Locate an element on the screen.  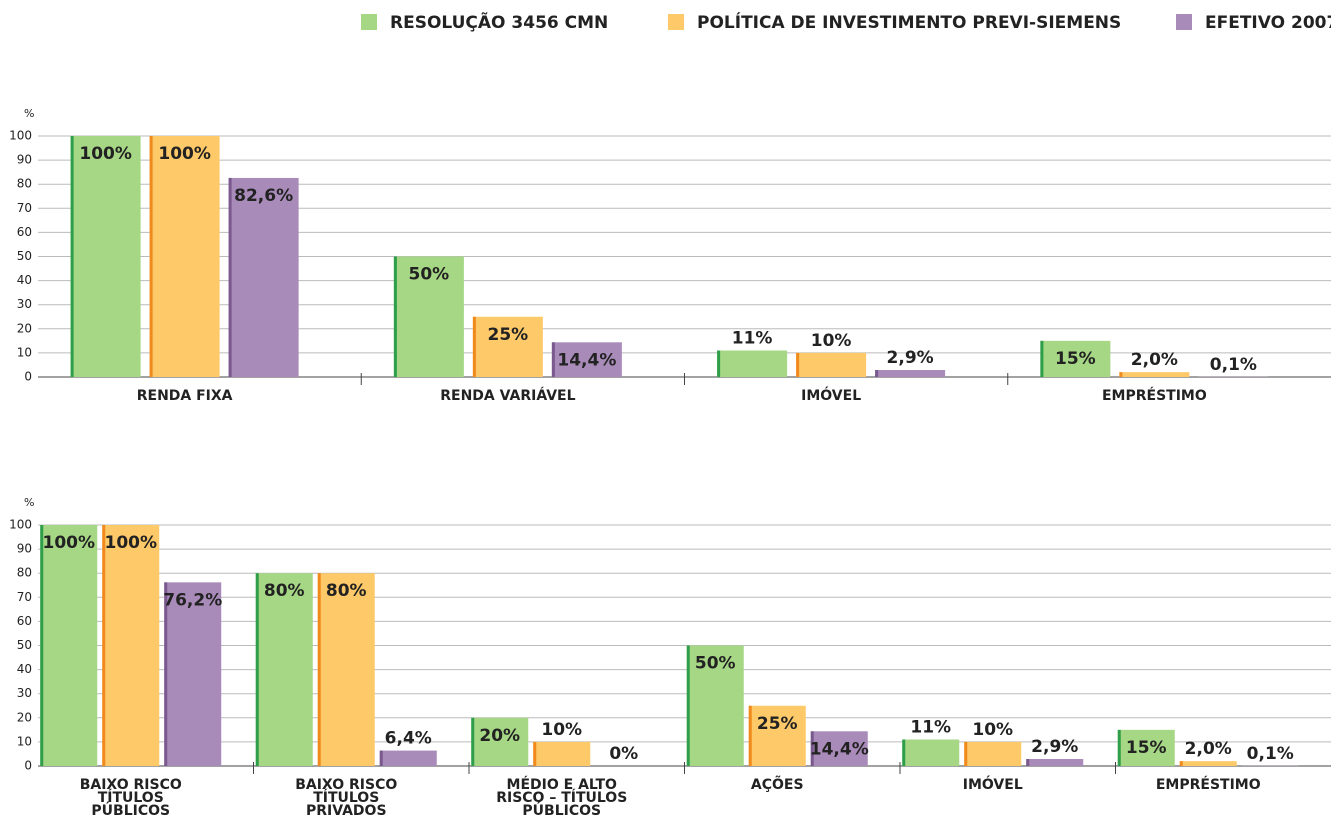
data-label: 82,6% is located at coordinates (263, 196).